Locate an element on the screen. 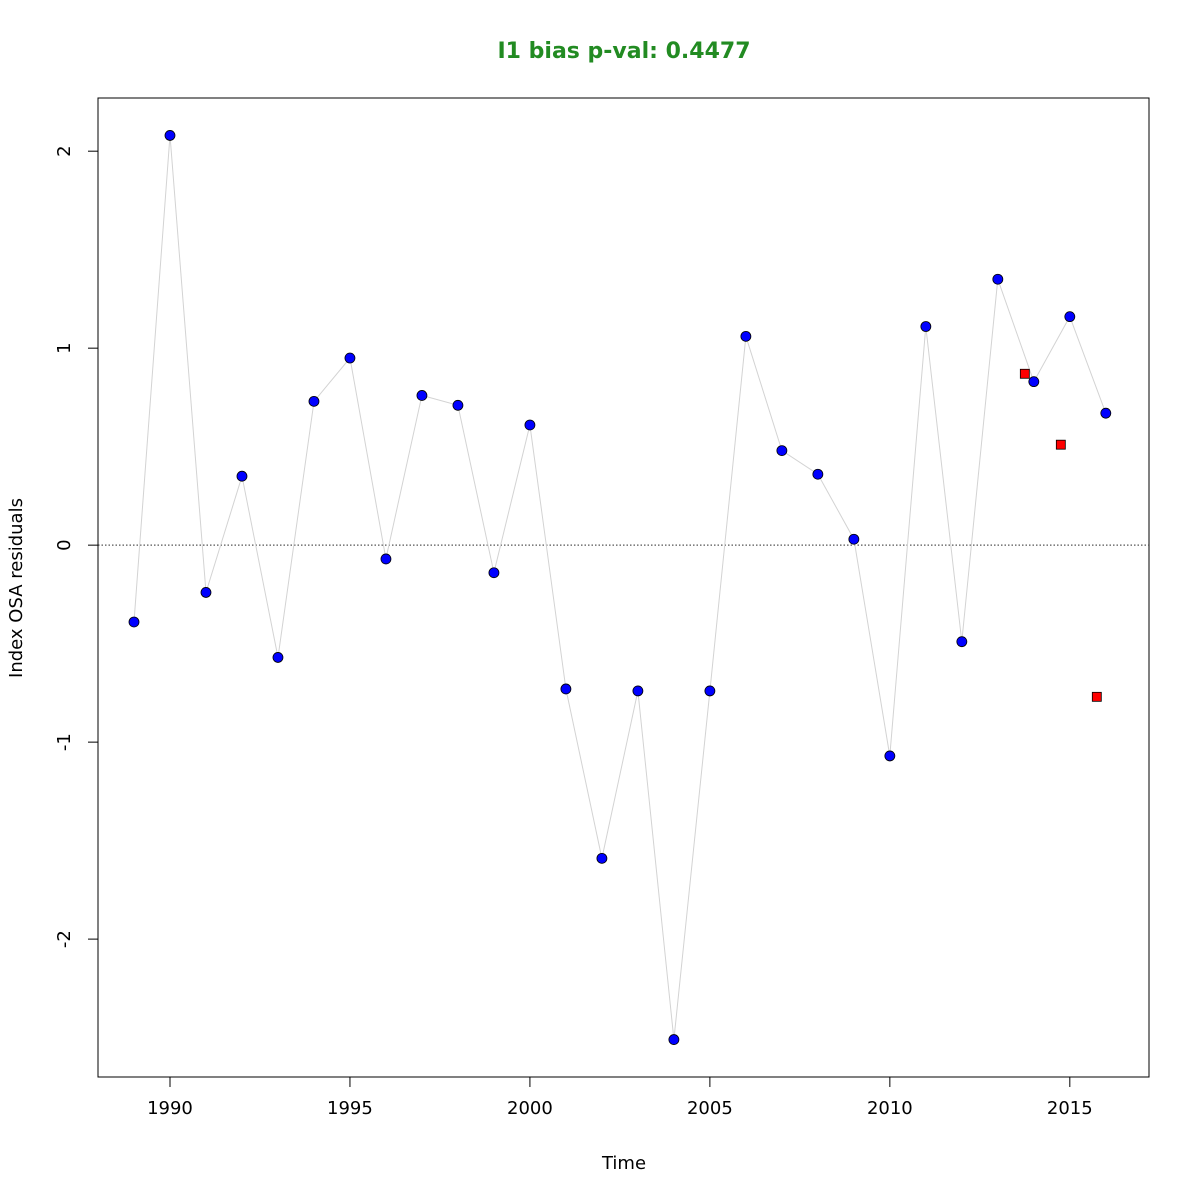  x-tick-label: 2015 is located at coordinates (1070, 1108).